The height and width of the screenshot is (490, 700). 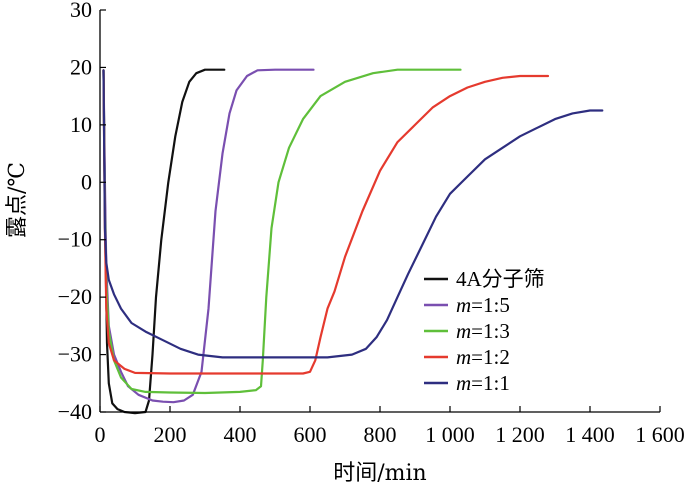 What do you see at coordinates (310, 434) in the screenshot?
I see `x-tick-label: 600` at bounding box center [310, 434].